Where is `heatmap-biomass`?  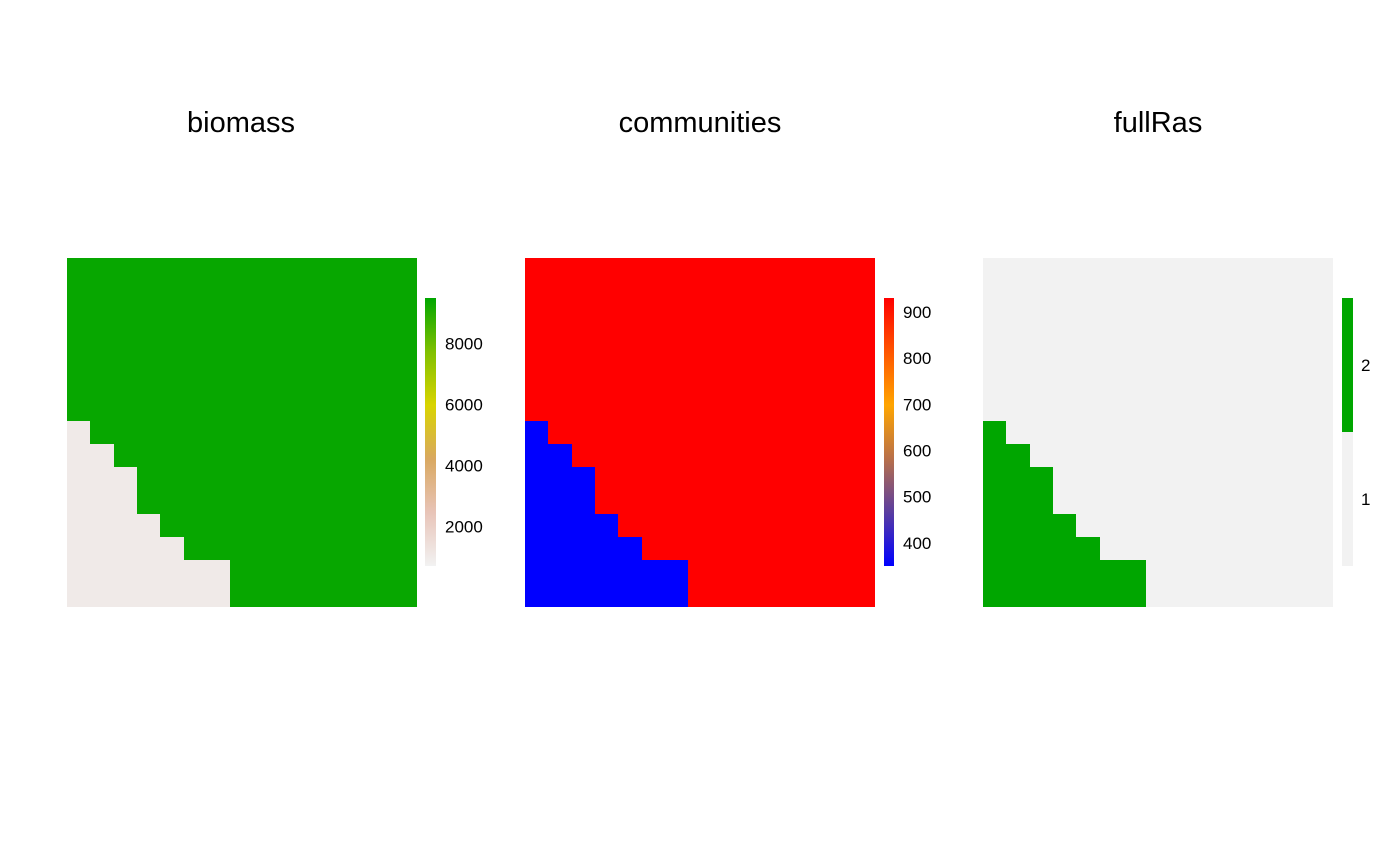
heatmap-biomass is located at coordinates (242, 432).